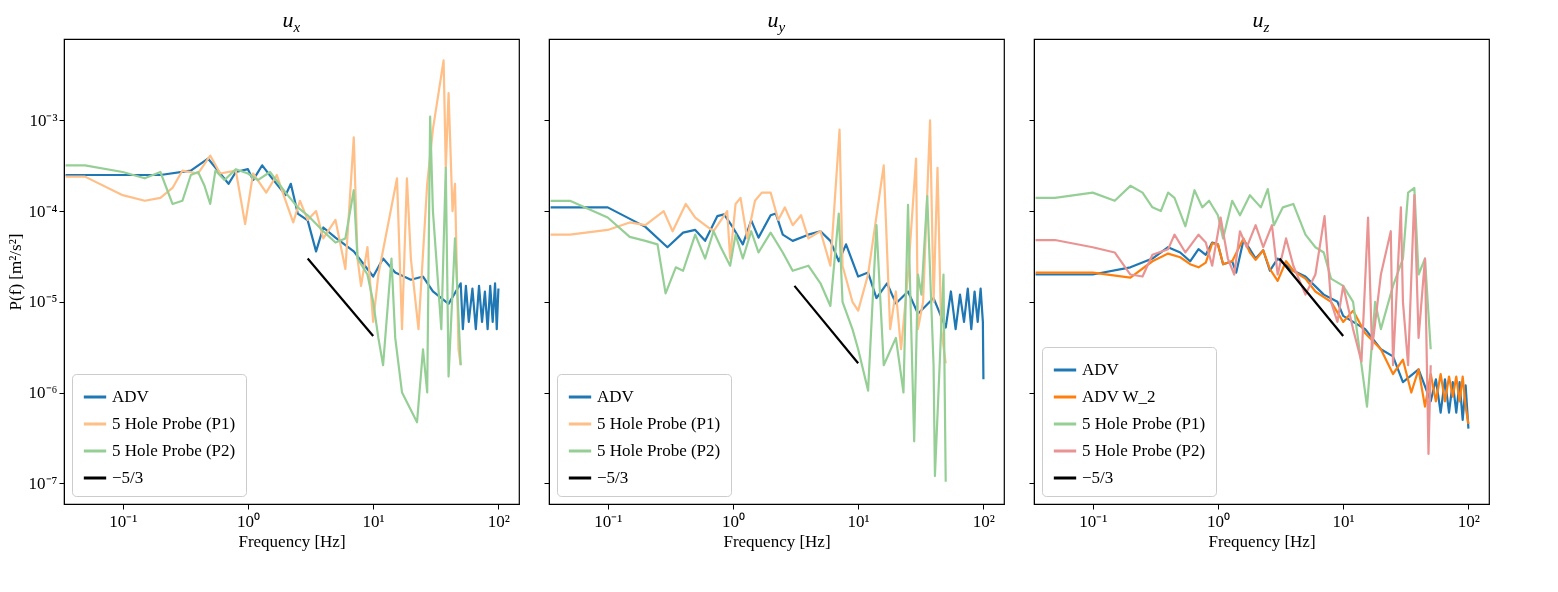 The height and width of the screenshot is (592, 1558). Describe the element at coordinates (43, 393) in the screenshot. I see `y-tick-label: 10⁻⁶` at that location.